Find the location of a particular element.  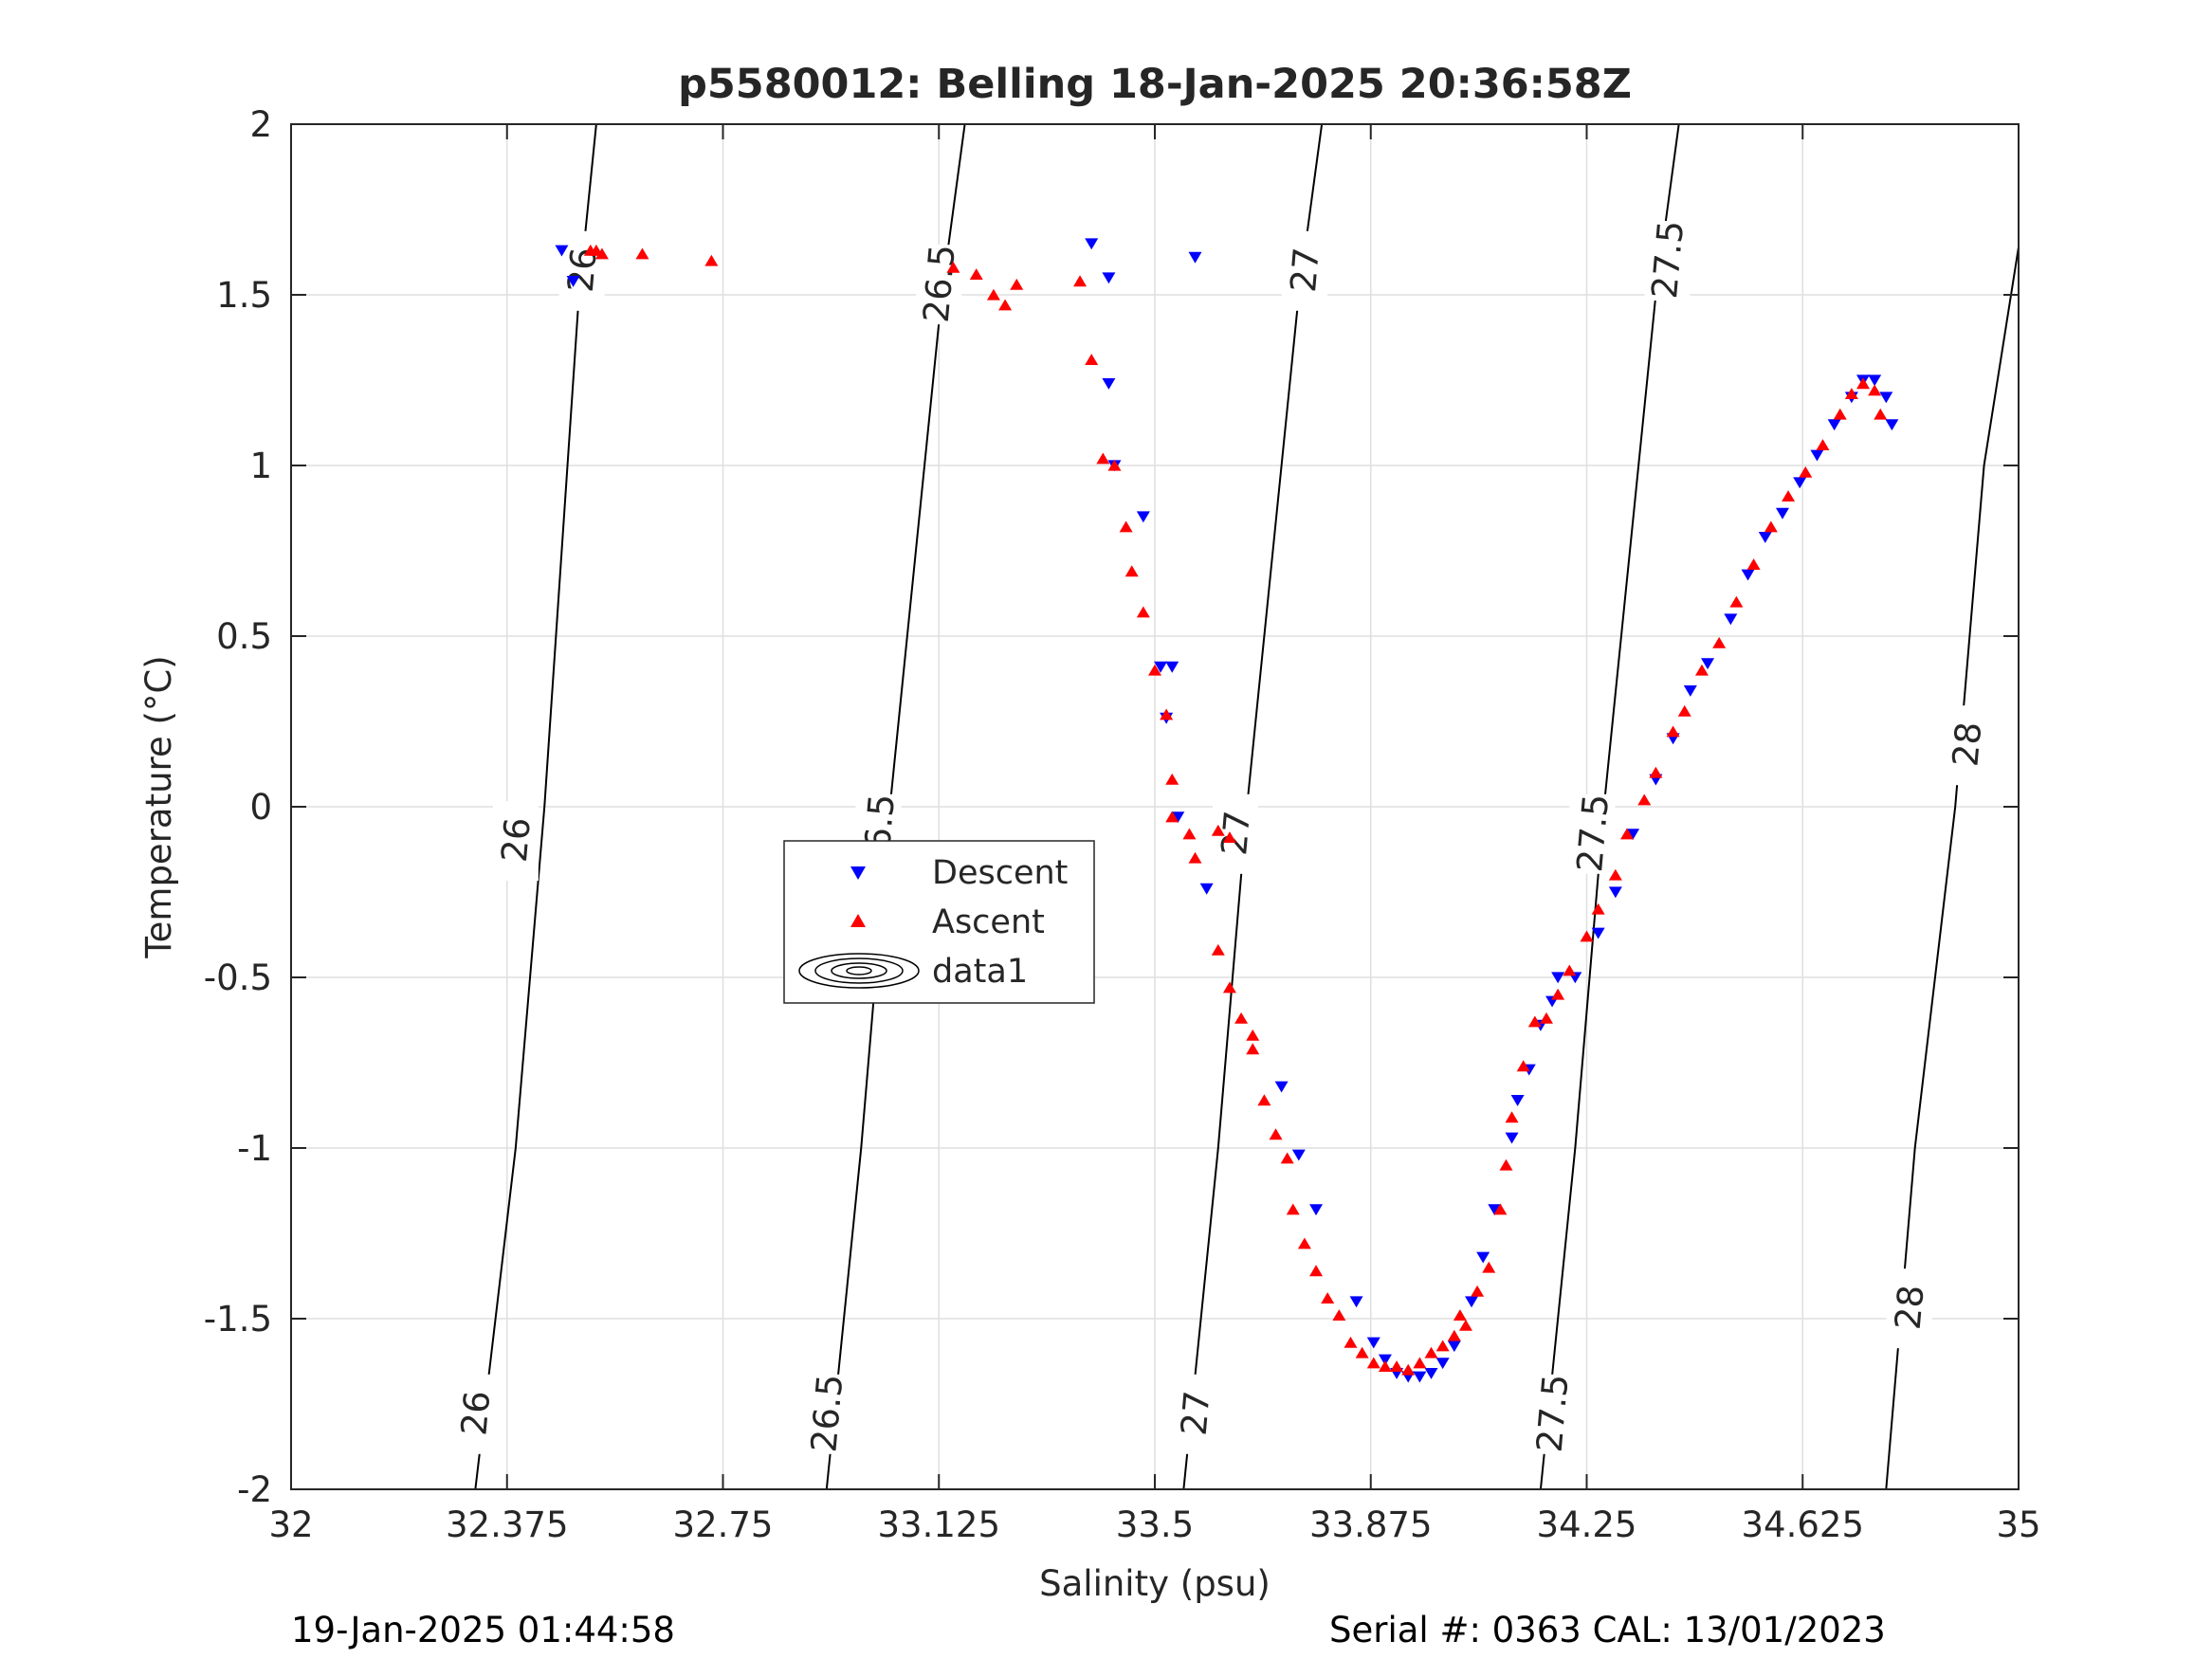

legend-descent-label: Descent is located at coordinates (1000, 873).